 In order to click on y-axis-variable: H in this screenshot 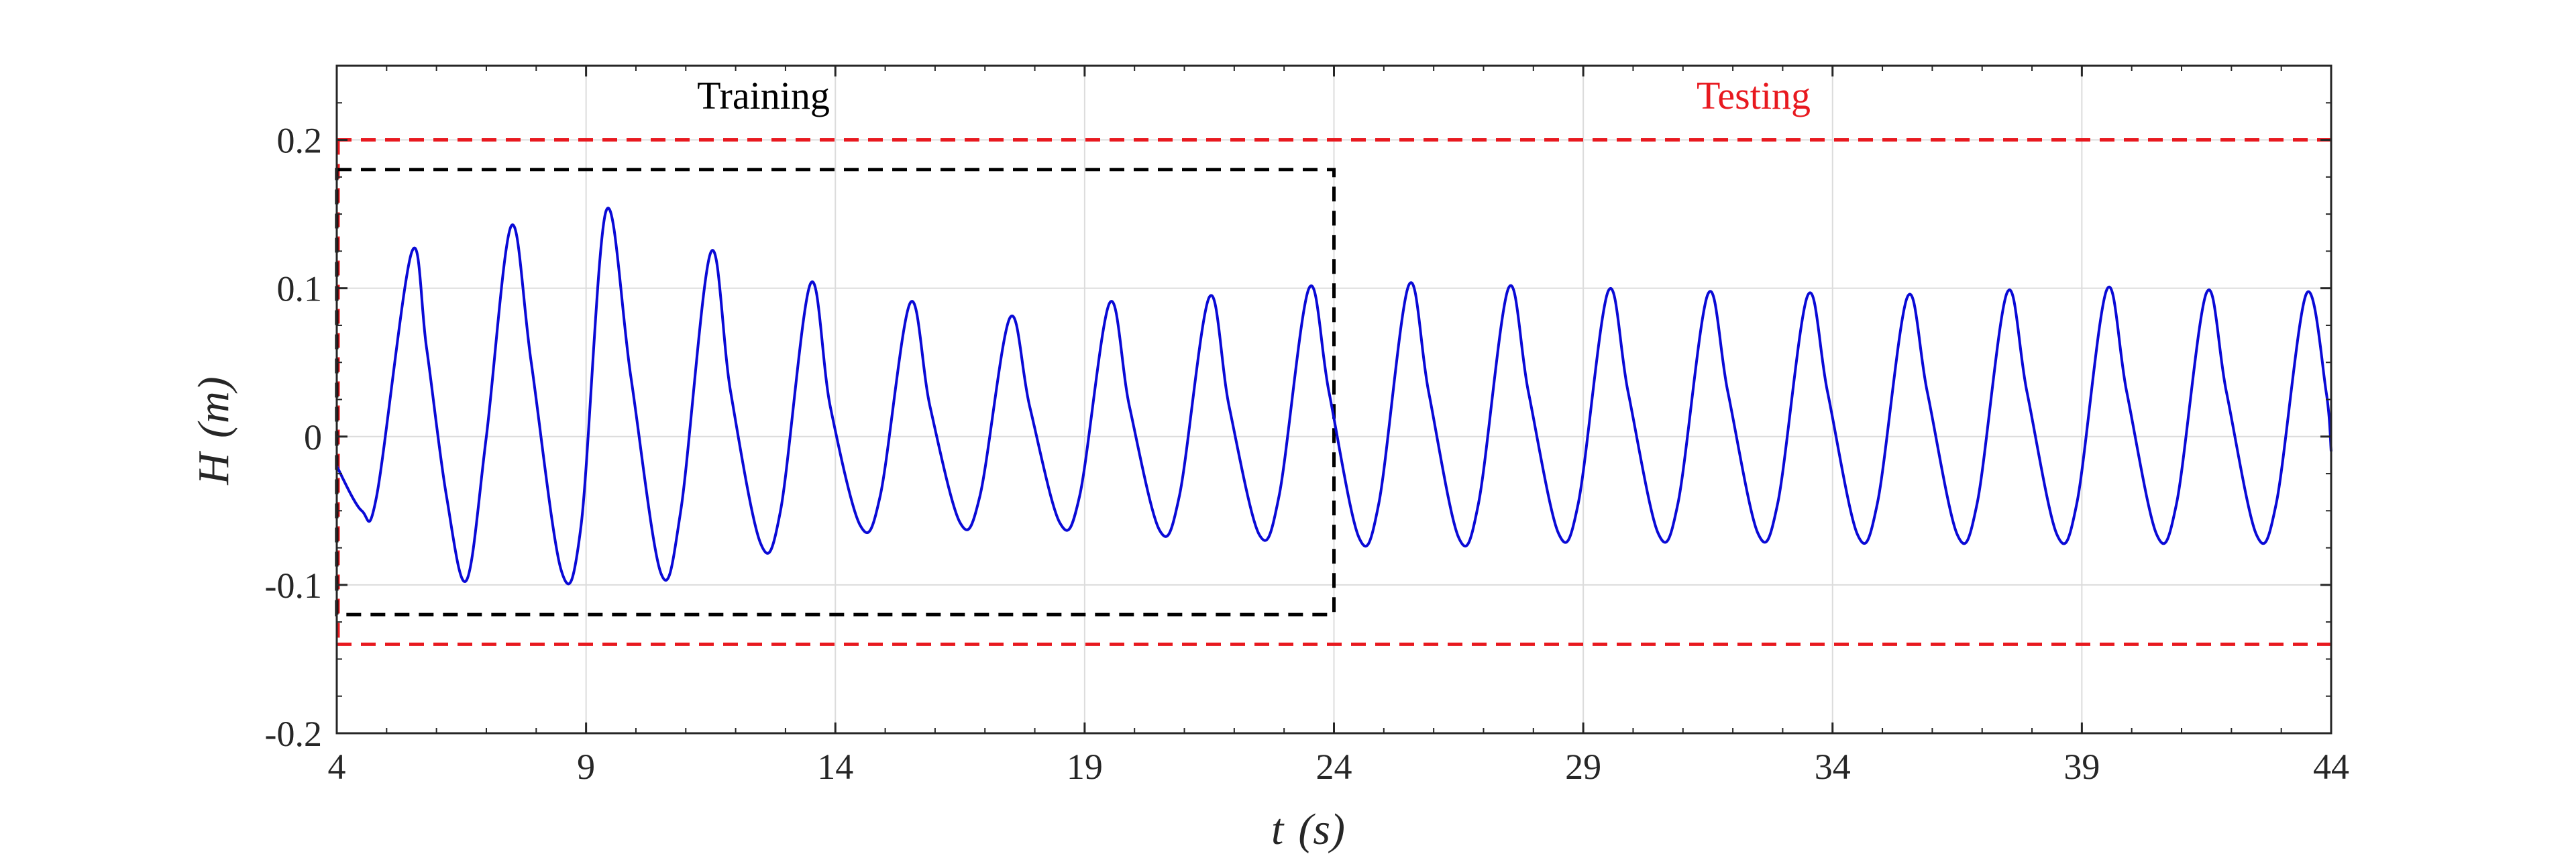, I will do `click(213, 468)`.